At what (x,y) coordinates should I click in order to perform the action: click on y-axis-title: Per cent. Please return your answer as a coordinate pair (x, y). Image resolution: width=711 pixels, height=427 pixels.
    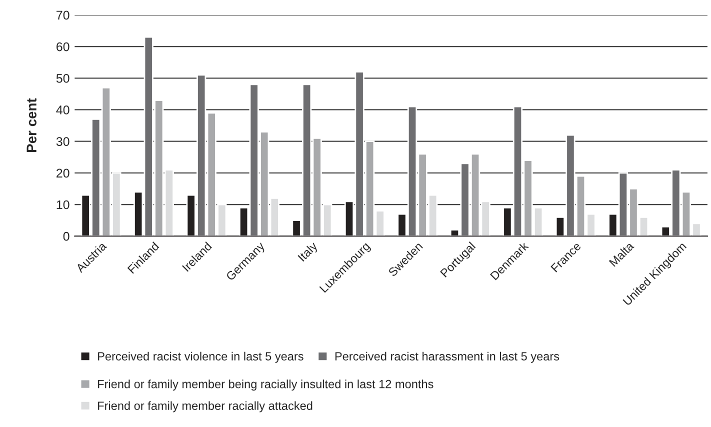
    Looking at the image, I should click on (31, 125).